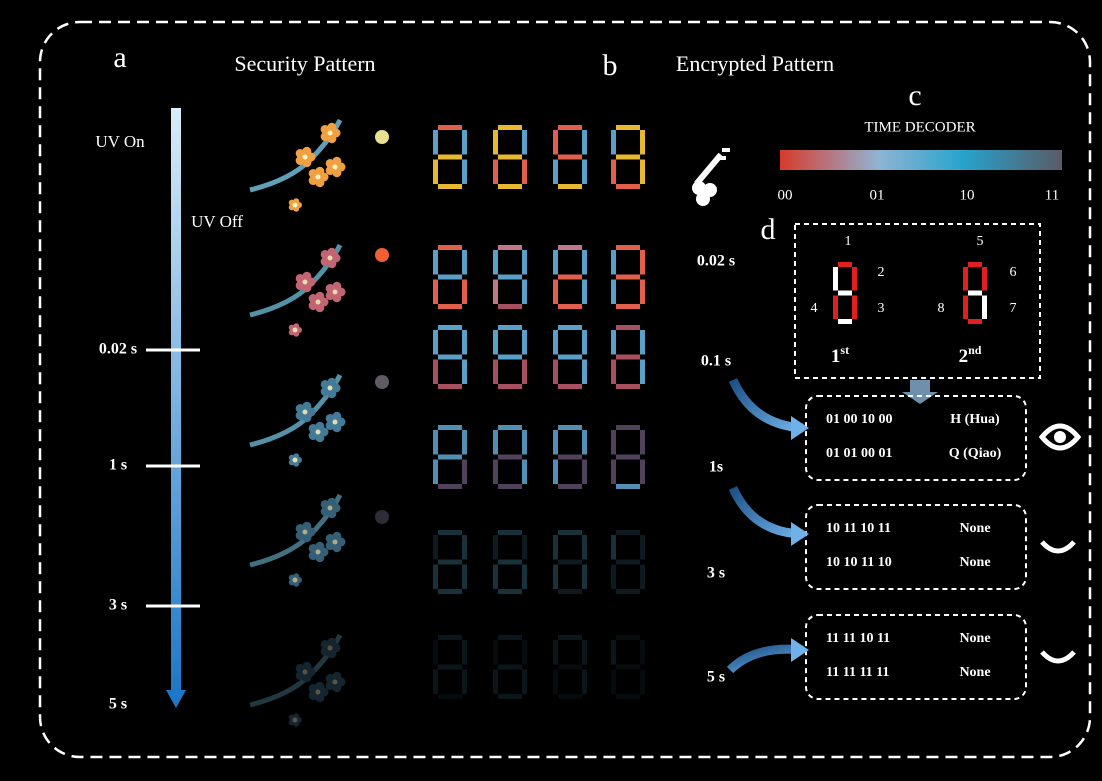 This screenshot has width=1102, height=781. I want to click on flower-branch, so click(297, 680).